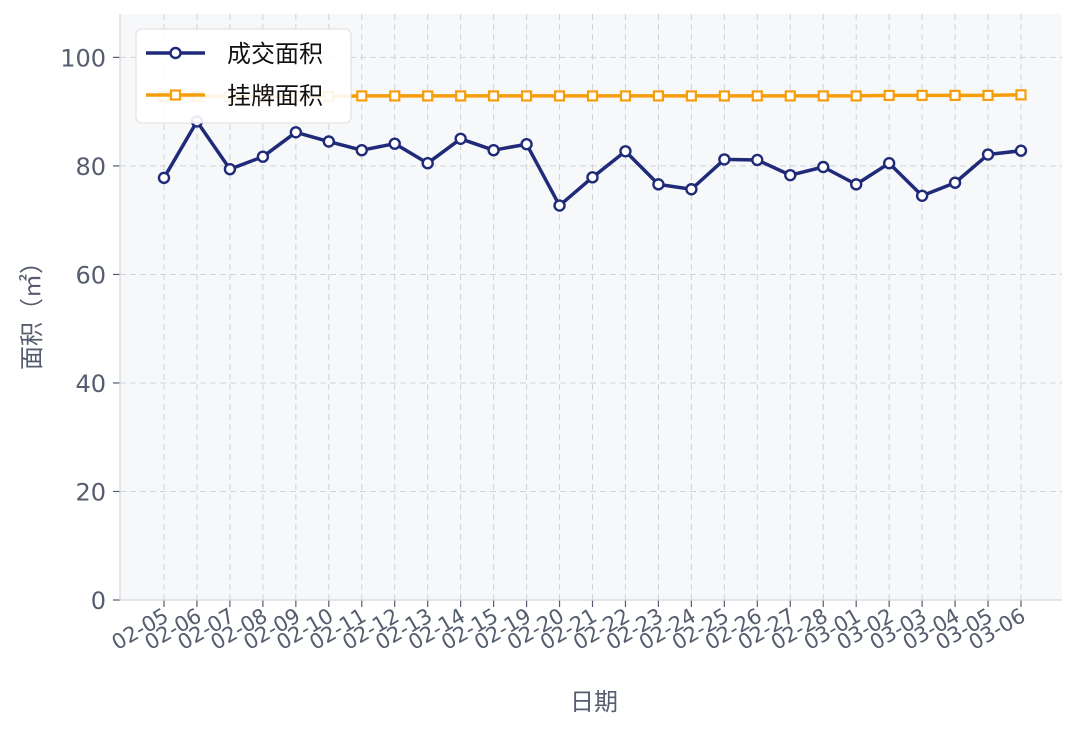  What do you see at coordinates (83, 58) in the screenshot?
I see `y-tick-label: 100` at bounding box center [83, 58].